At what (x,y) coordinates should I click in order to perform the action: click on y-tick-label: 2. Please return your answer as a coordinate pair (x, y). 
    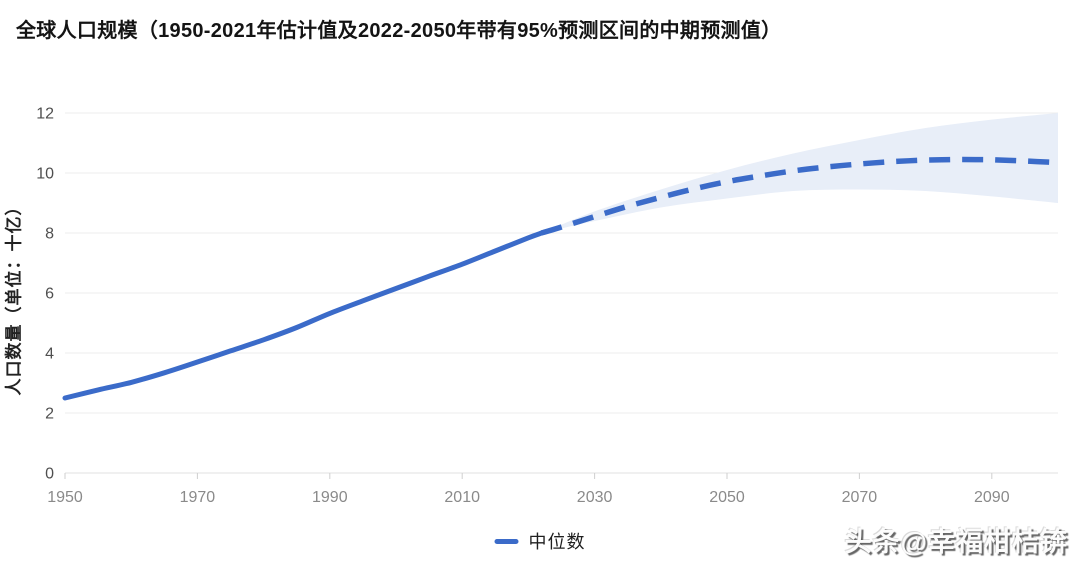
    Looking at the image, I should click on (49, 414).